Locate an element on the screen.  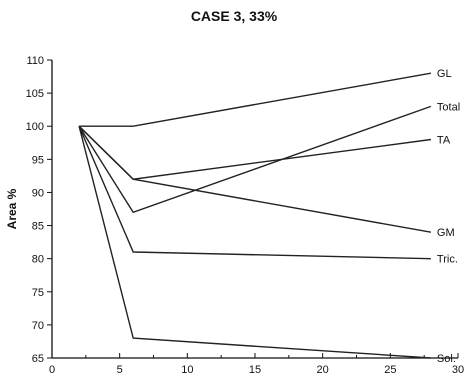
chart-title: CASE 3, 33% is located at coordinates (234, 16).